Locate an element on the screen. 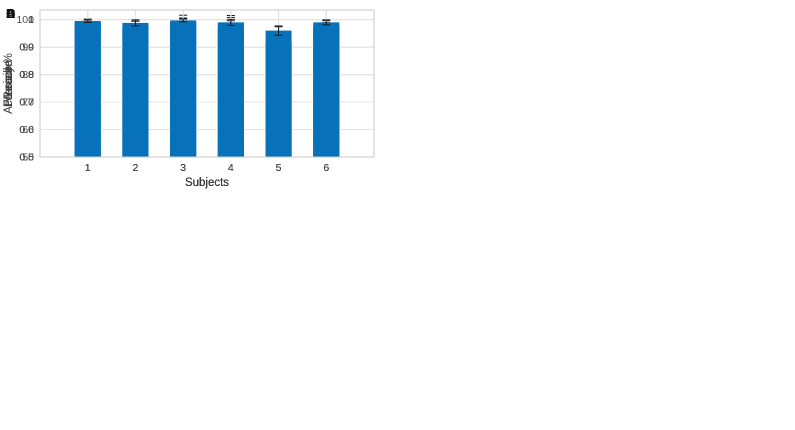  y-tick-label: 0.5 is located at coordinates (26, 158).